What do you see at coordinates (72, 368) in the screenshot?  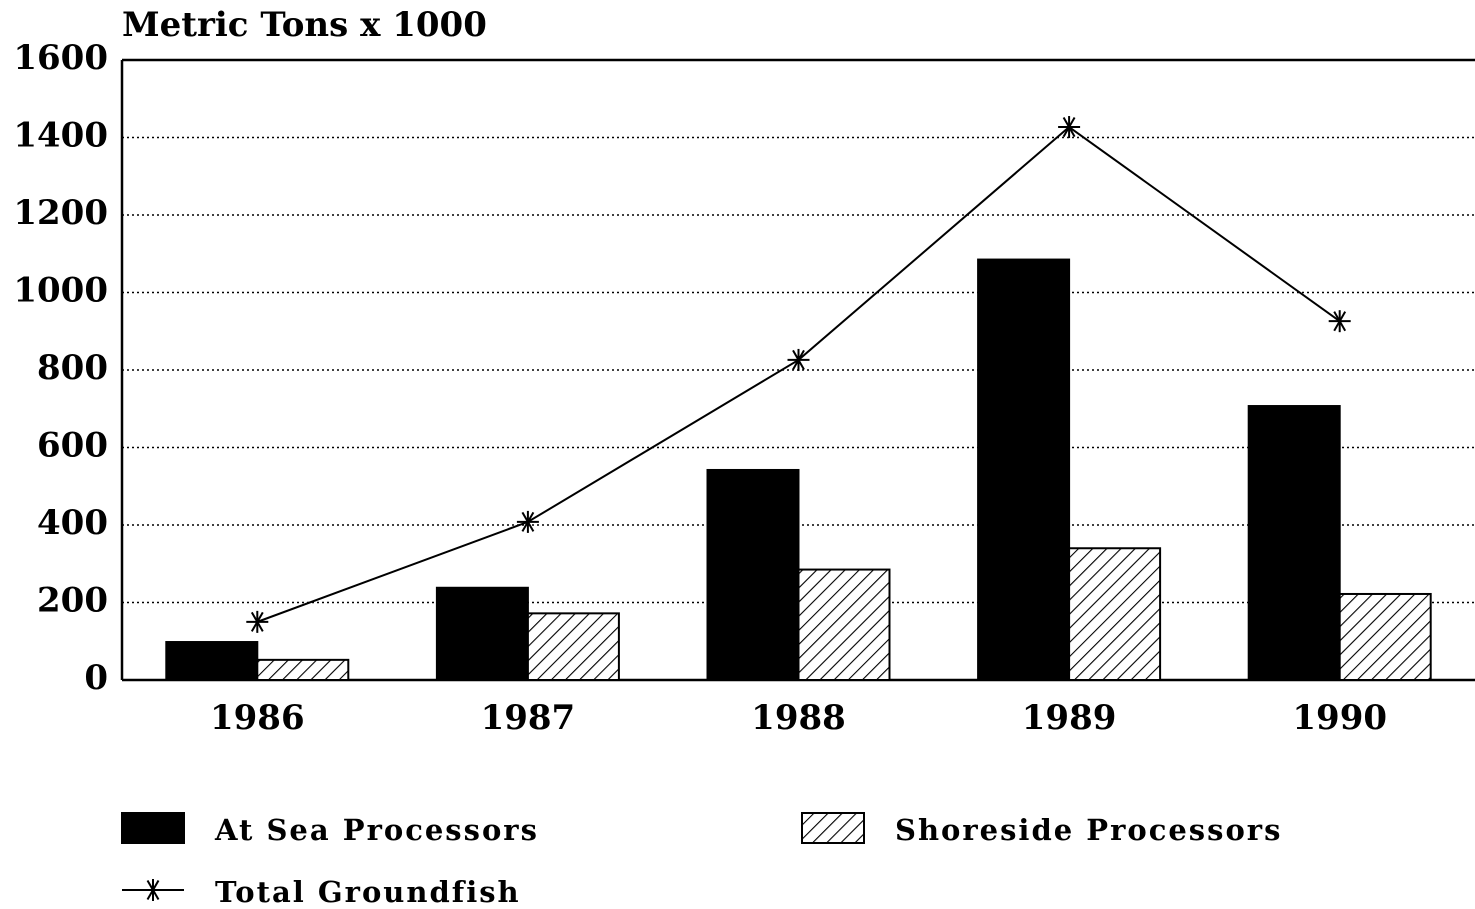 I see `y-tick-label: 800` at bounding box center [72, 368].